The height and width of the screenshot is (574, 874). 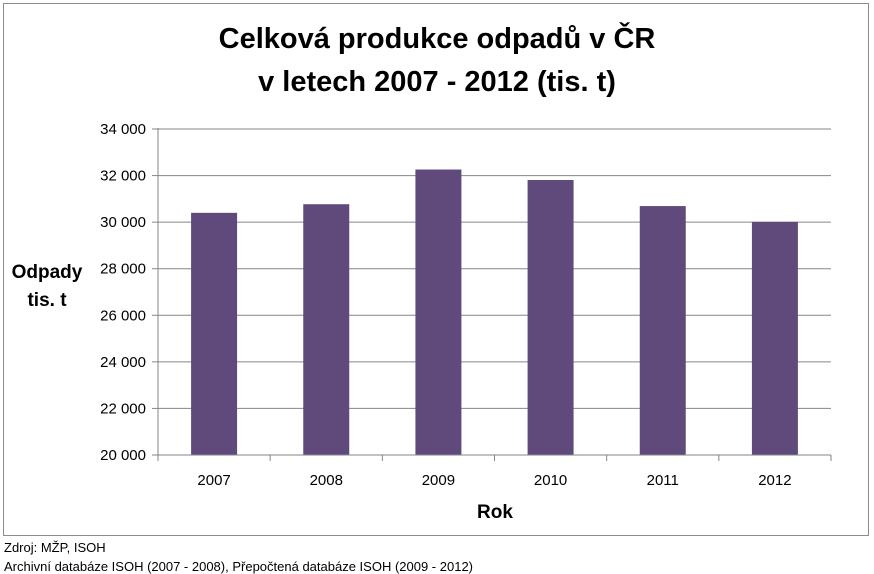 I want to click on y-tick-label: 28 000, so click(x=123, y=269).